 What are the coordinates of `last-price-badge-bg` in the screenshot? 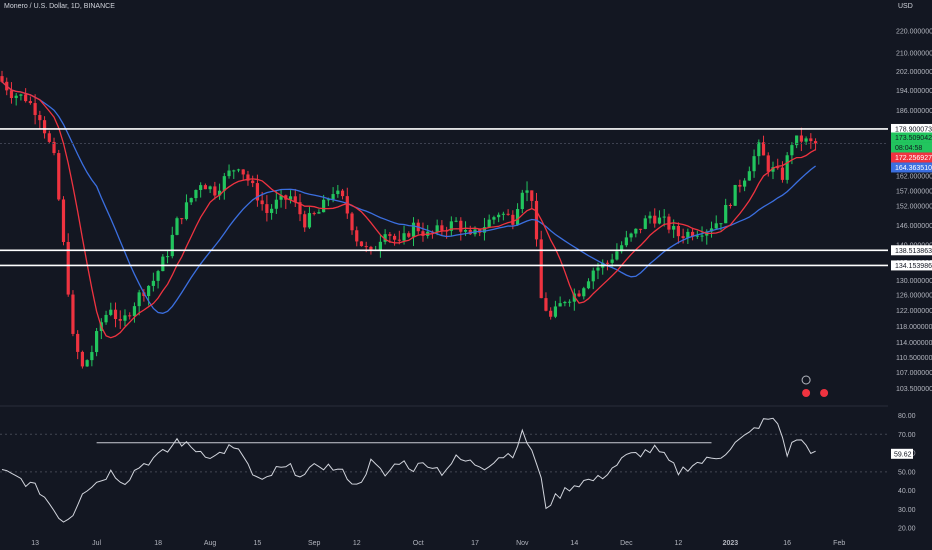 It's located at (911, 137).